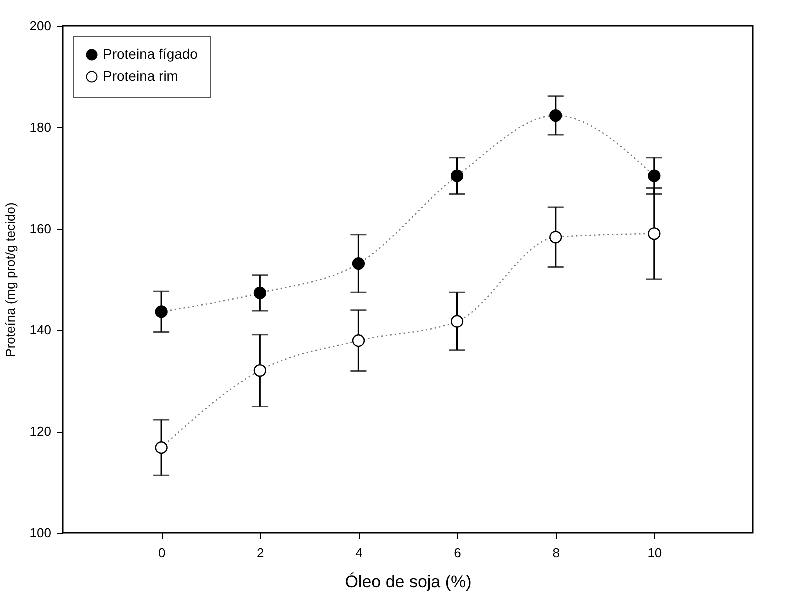 The height and width of the screenshot is (612, 790). I want to click on x-tick-label: 8, so click(556, 553).